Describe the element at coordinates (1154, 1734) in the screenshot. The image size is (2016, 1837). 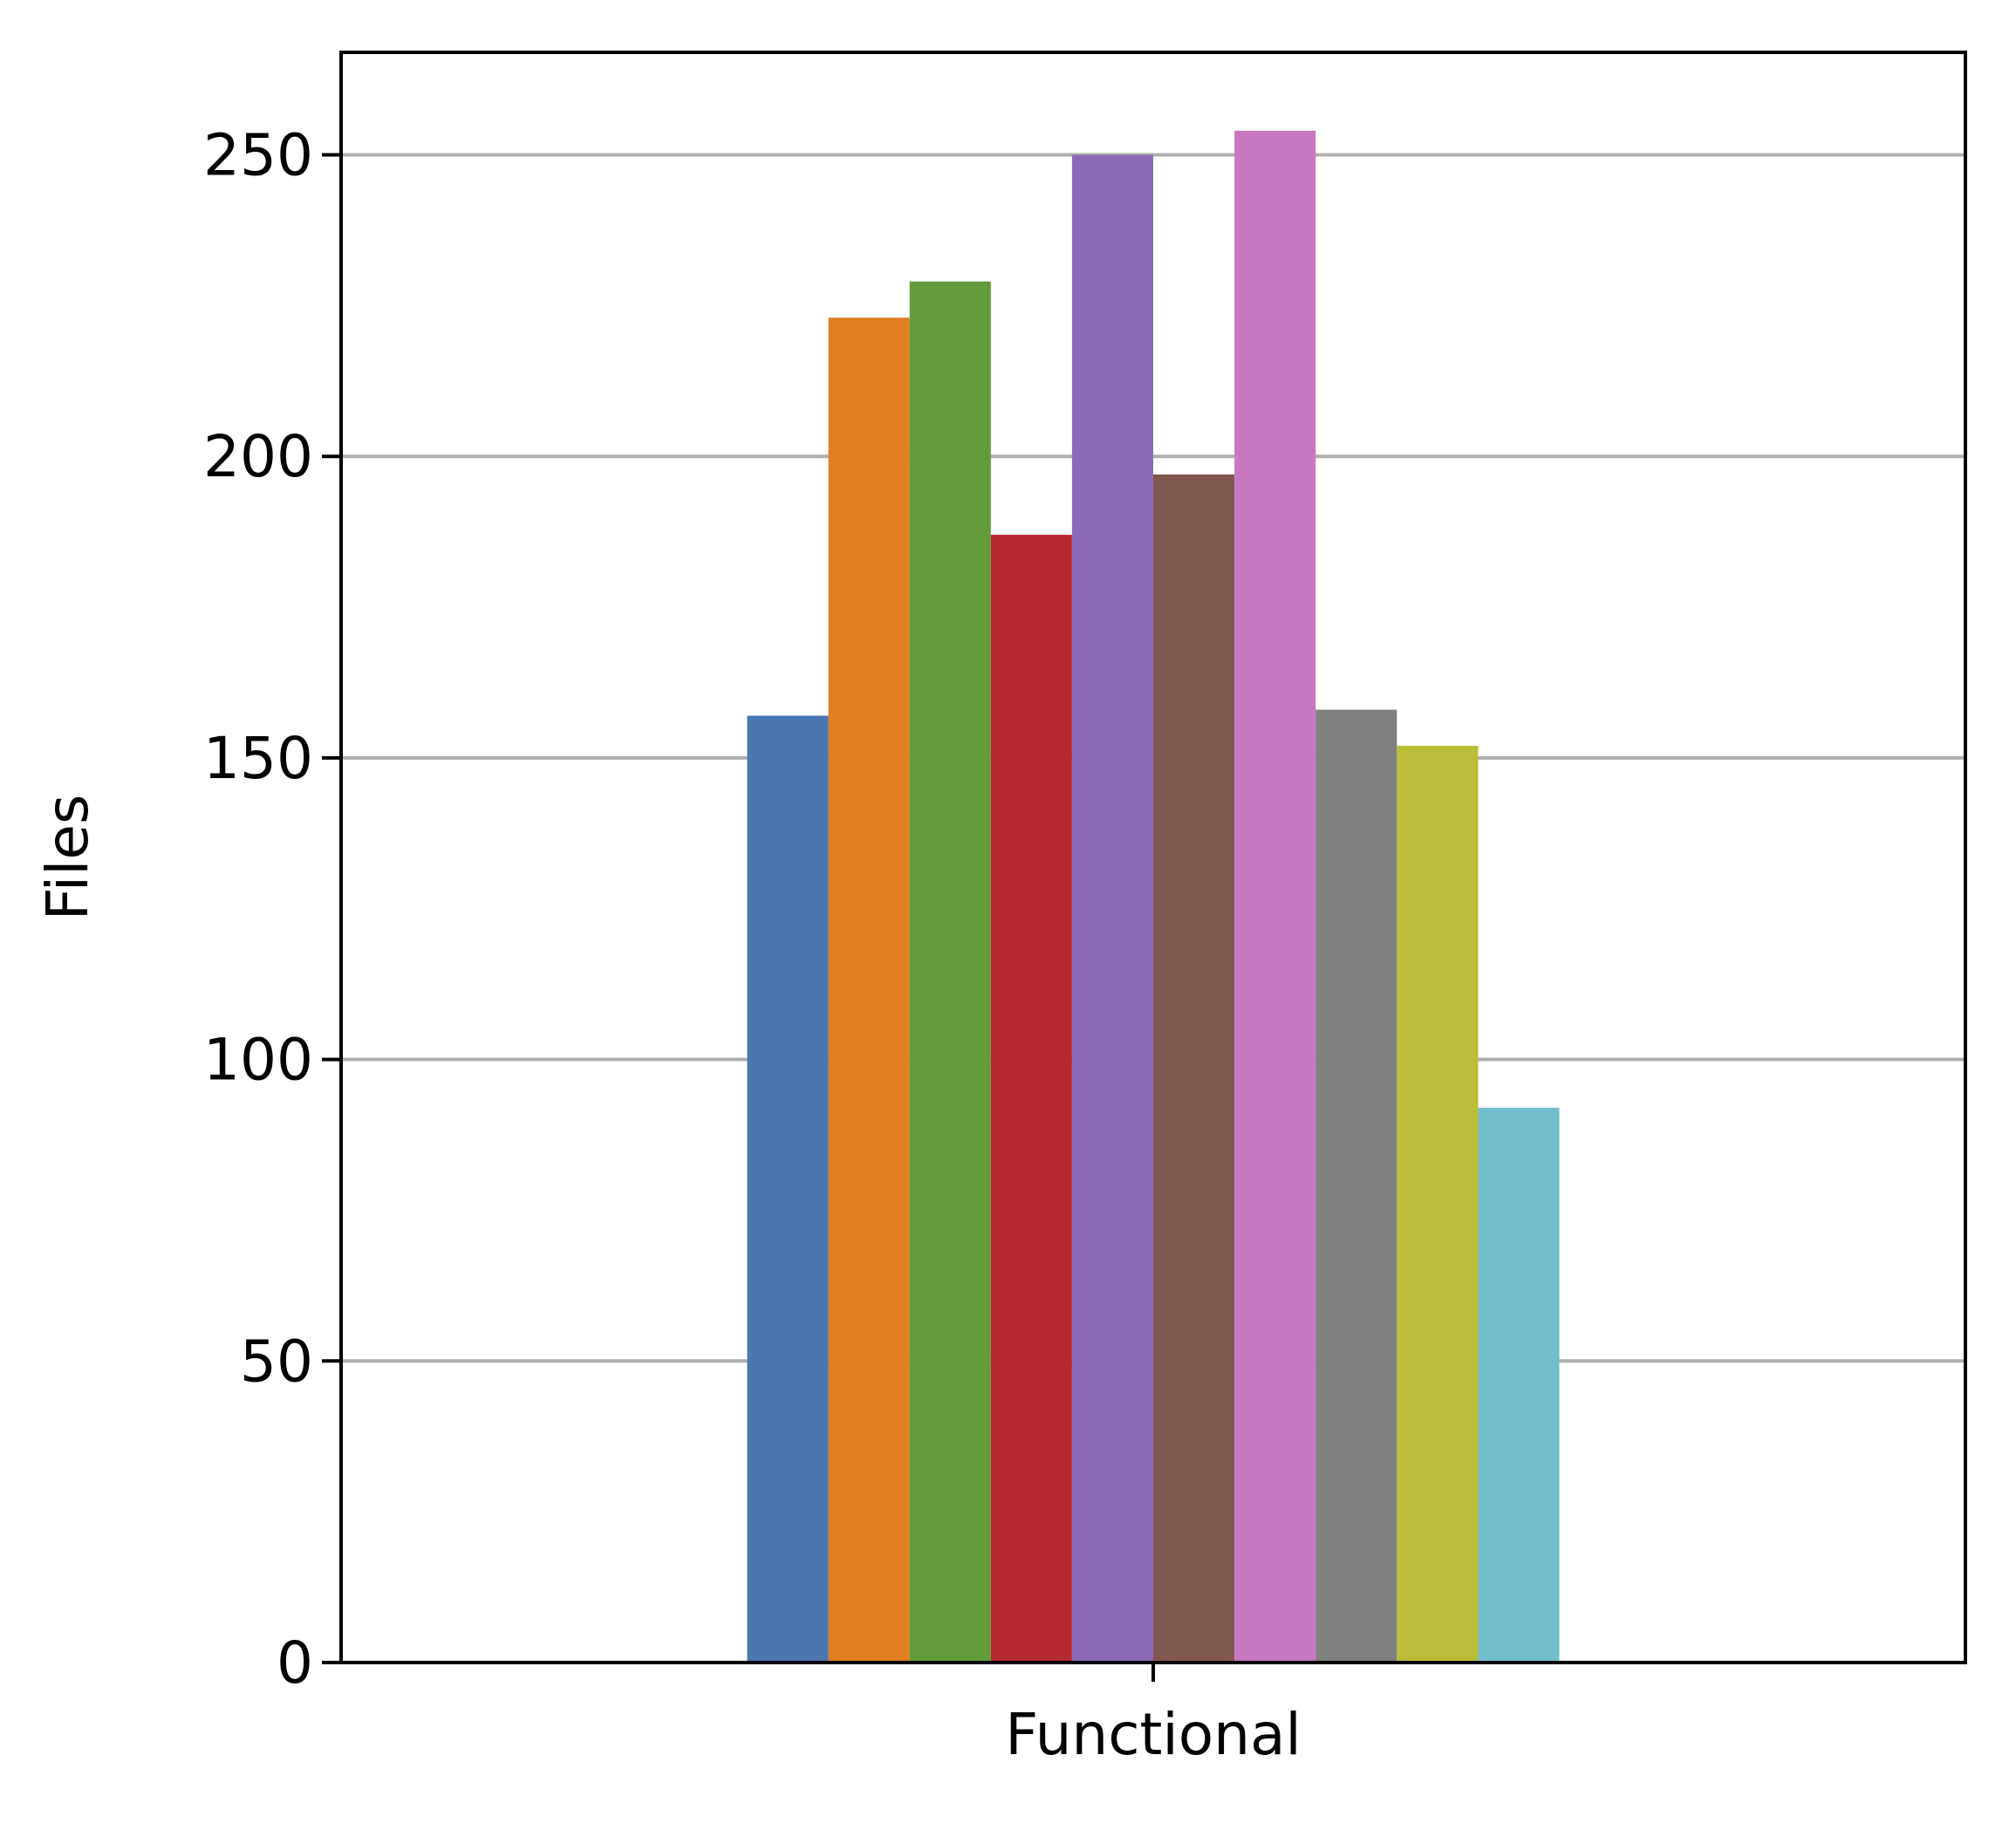
I see `x-tick-label: Functional` at that location.